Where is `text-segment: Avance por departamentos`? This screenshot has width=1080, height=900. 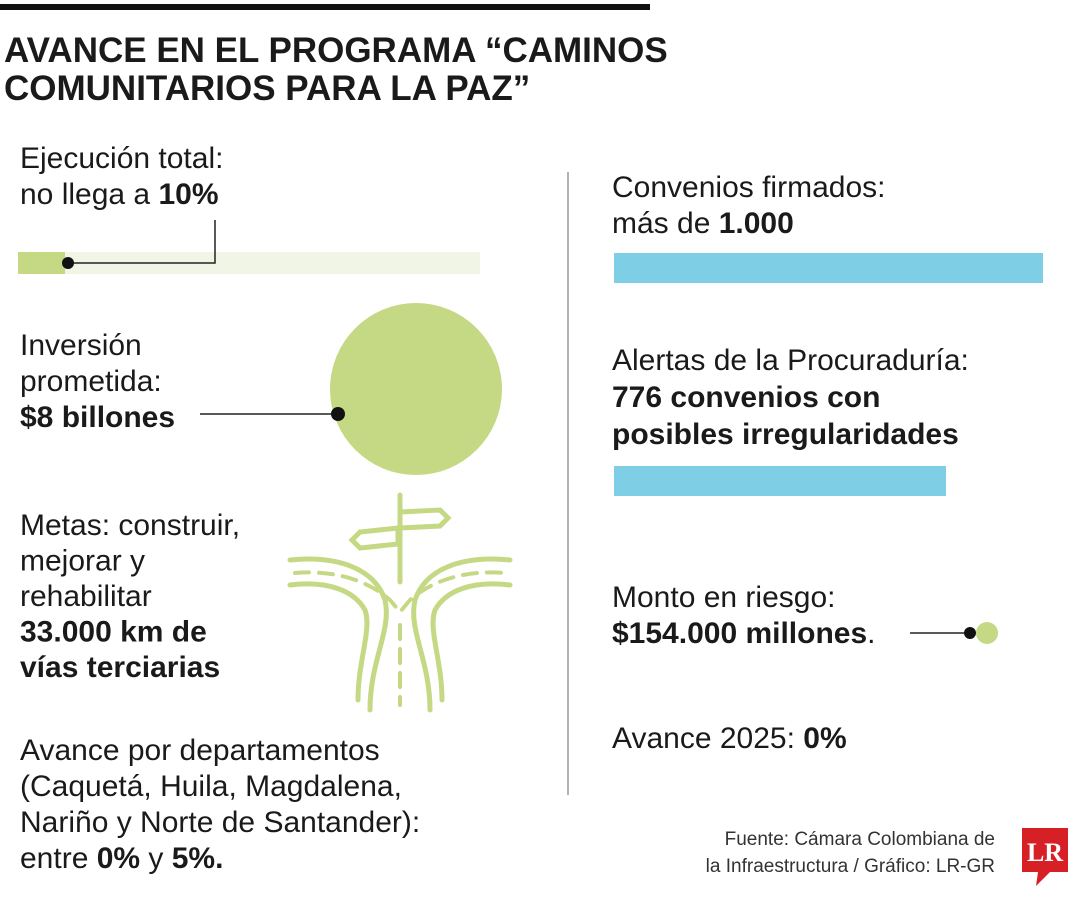
text-segment: Avance por departamentos is located at coordinates (200, 750).